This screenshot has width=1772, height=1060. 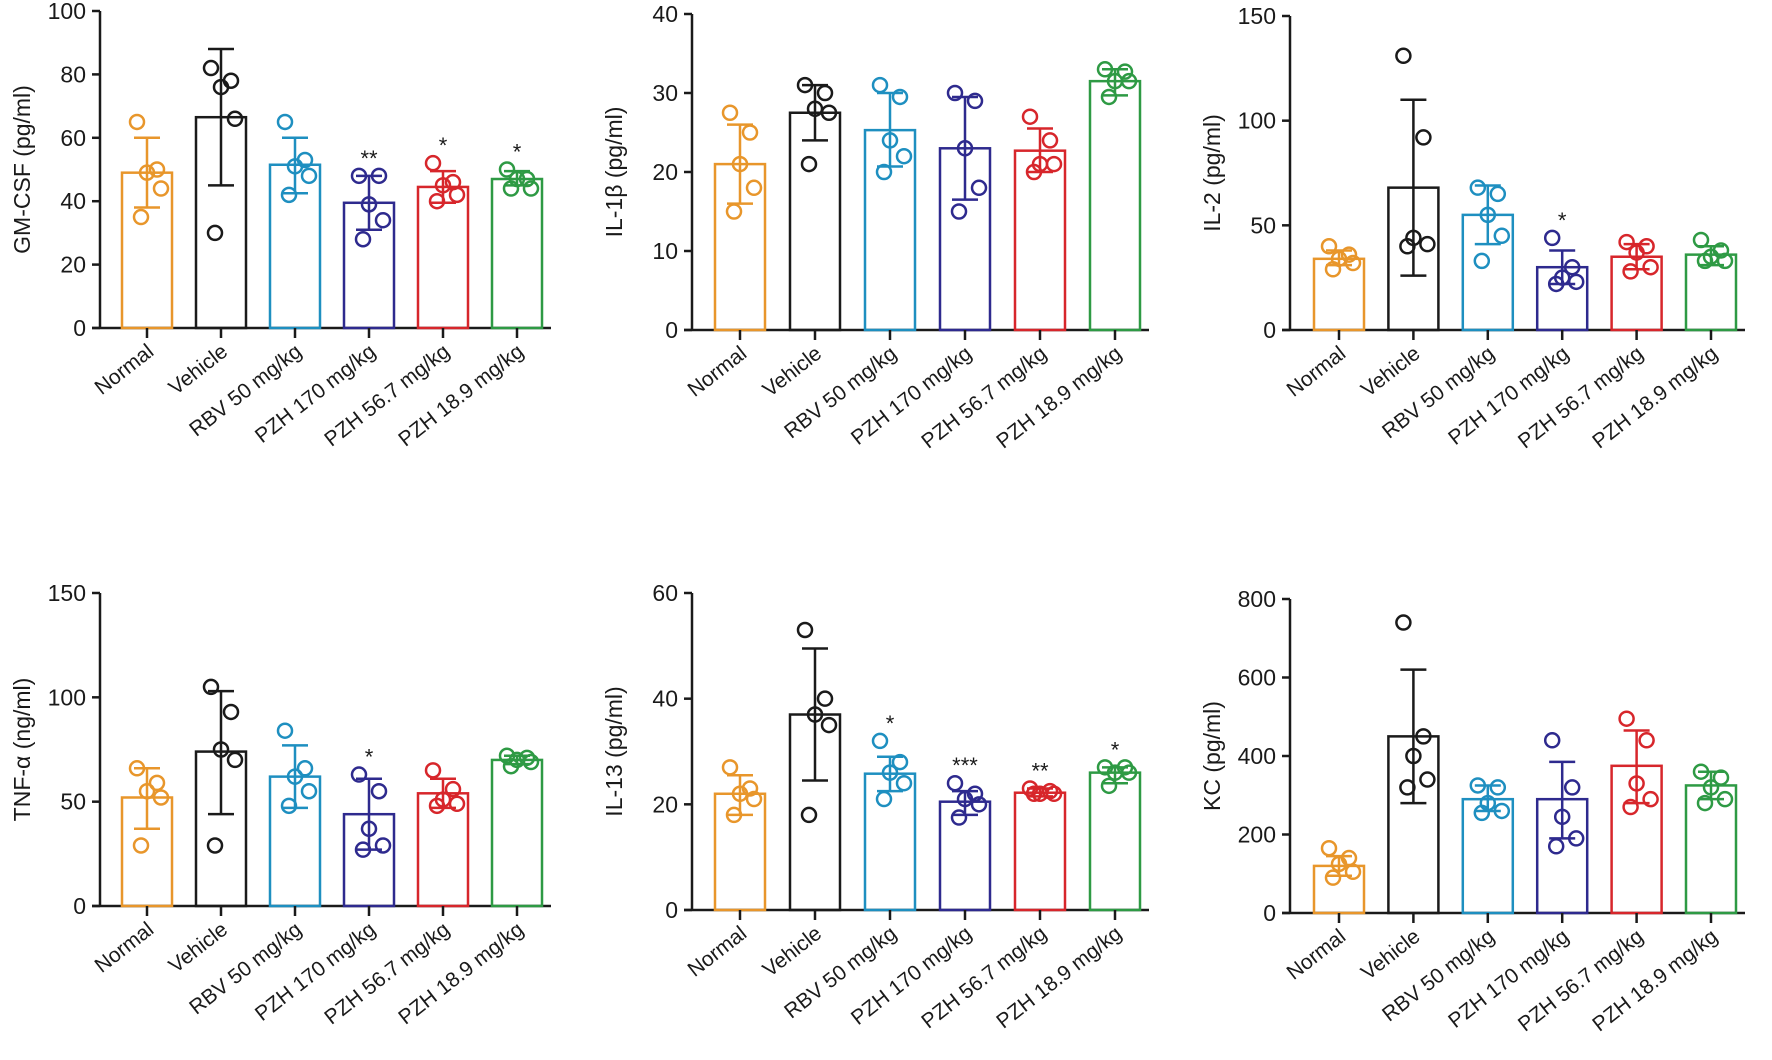 What do you see at coordinates (73, 201) in the screenshot?
I see `y-tick-label: 40` at bounding box center [73, 201].